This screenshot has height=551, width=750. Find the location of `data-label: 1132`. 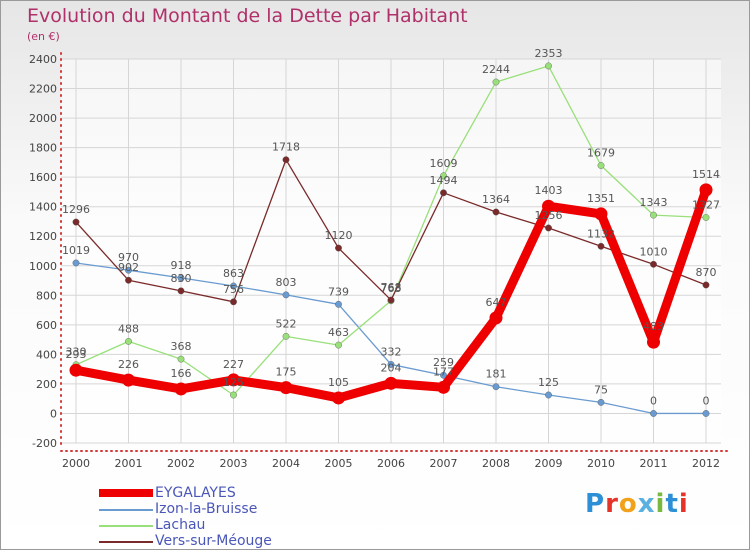

data-label: 1132 is located at coordinates (601, 233).